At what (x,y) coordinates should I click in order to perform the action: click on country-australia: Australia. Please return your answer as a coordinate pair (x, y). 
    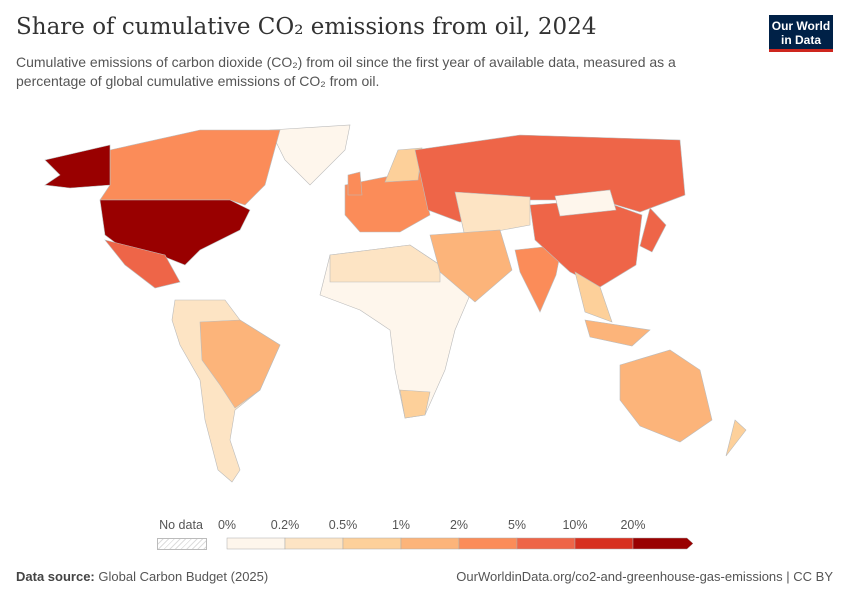
    Looking at the image, I should click on (666, 396).